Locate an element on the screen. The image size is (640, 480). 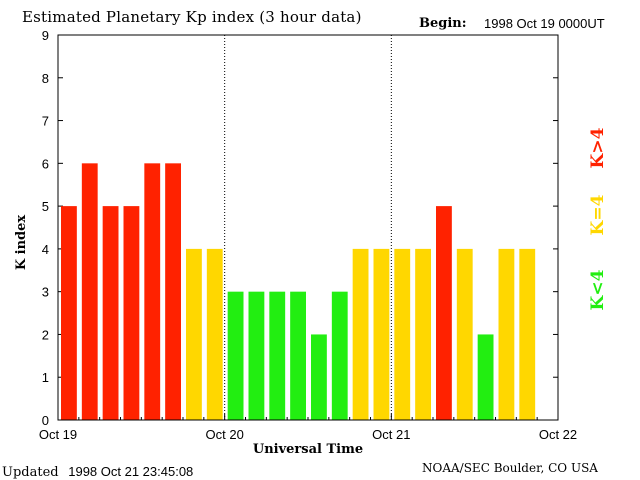
legend-item: K<4 is located at coordinates (598, 289).